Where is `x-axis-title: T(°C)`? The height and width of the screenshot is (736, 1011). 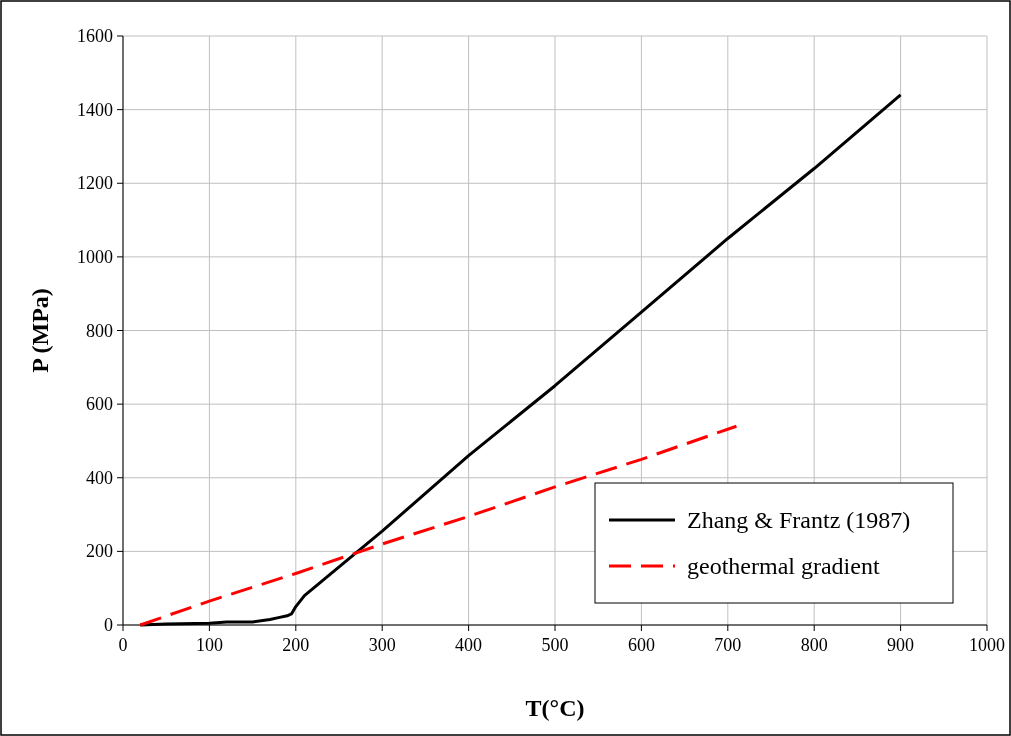 x-axis-title: T(°C) is located at coordinates (555, 708).